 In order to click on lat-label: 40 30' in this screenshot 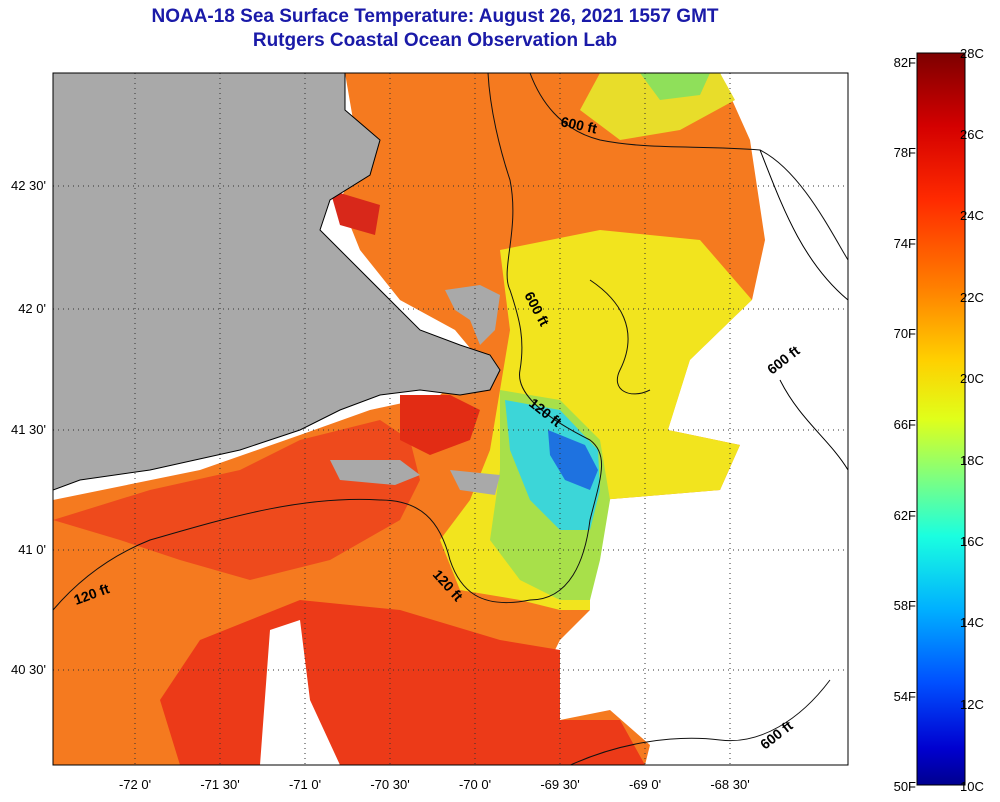, I will do `click(28, 669)`.